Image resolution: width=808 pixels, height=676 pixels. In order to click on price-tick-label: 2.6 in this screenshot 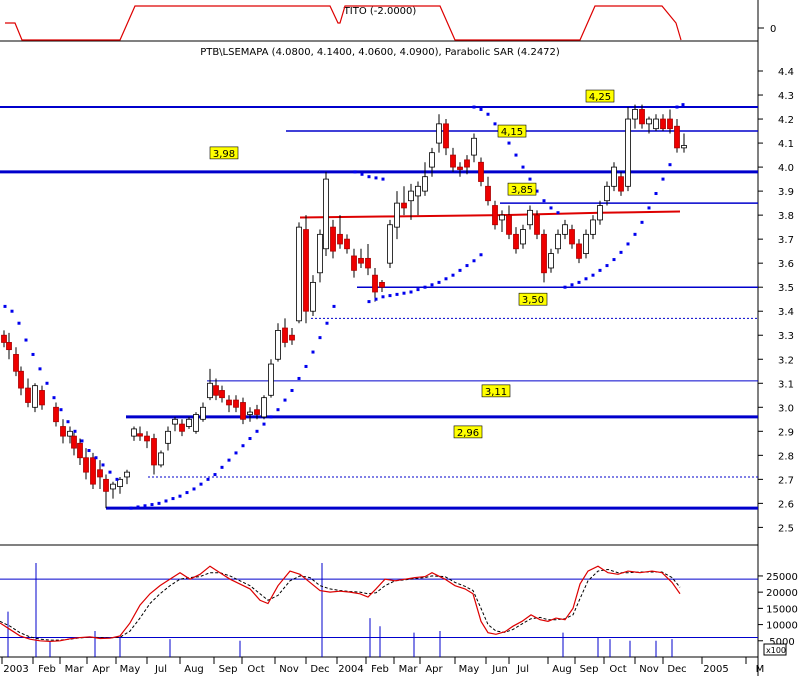, I will do `click(786, 504)`.